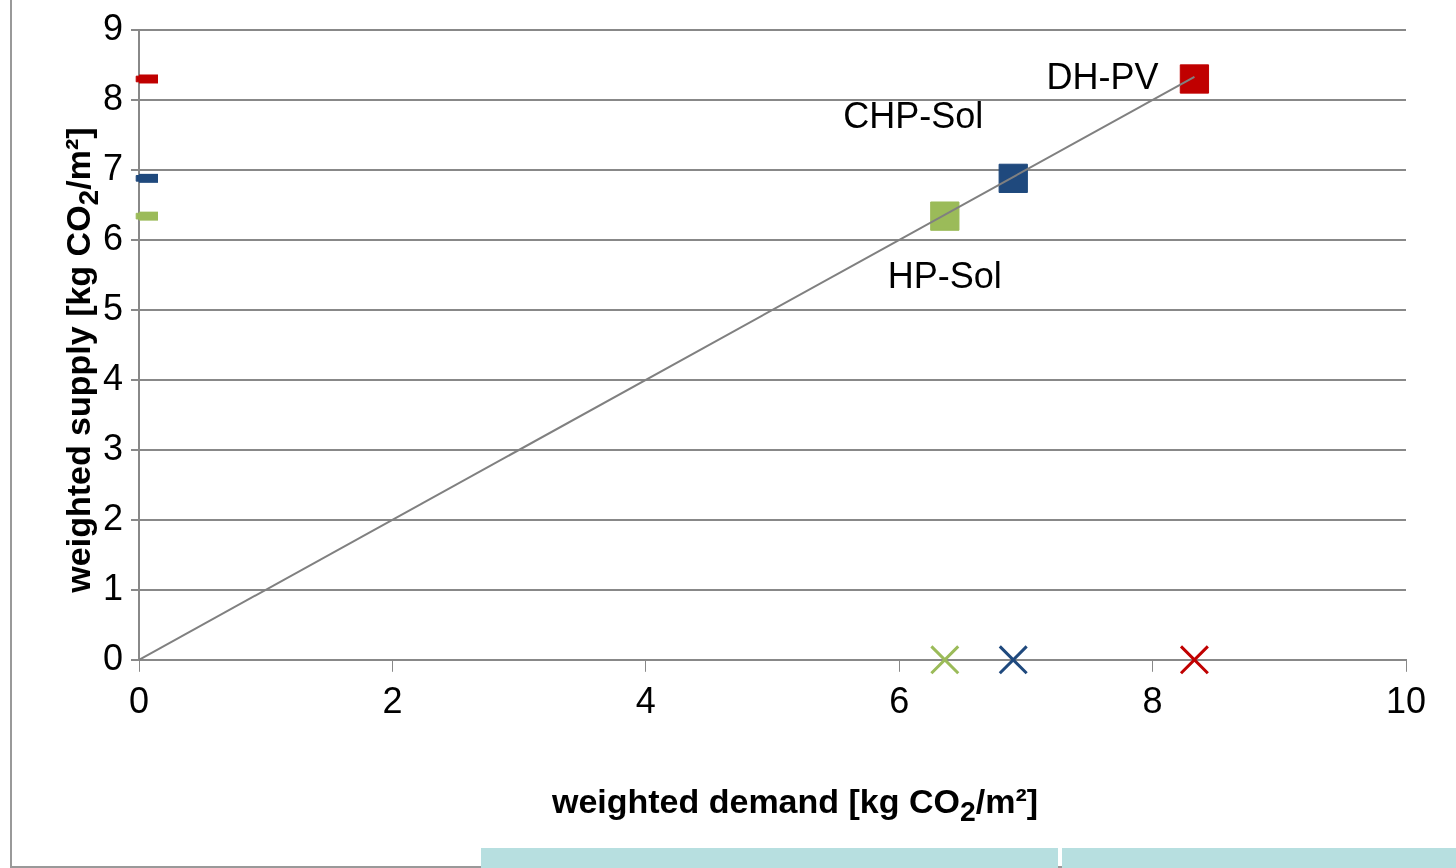 This screenshot has width=1456, height=868. What do you see at coordinates (899, 701) in the screenshot?
I see `x-tick-label: 6` at bounding box center [899, 701].